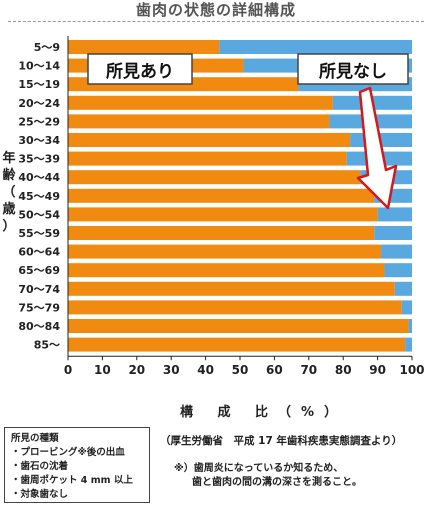 This screenshot has height=507, width=432. What do you see at coordinates (102, 370) in the screenshot?
I see `x-tick-label: 10` at bounding box center [102, 370].